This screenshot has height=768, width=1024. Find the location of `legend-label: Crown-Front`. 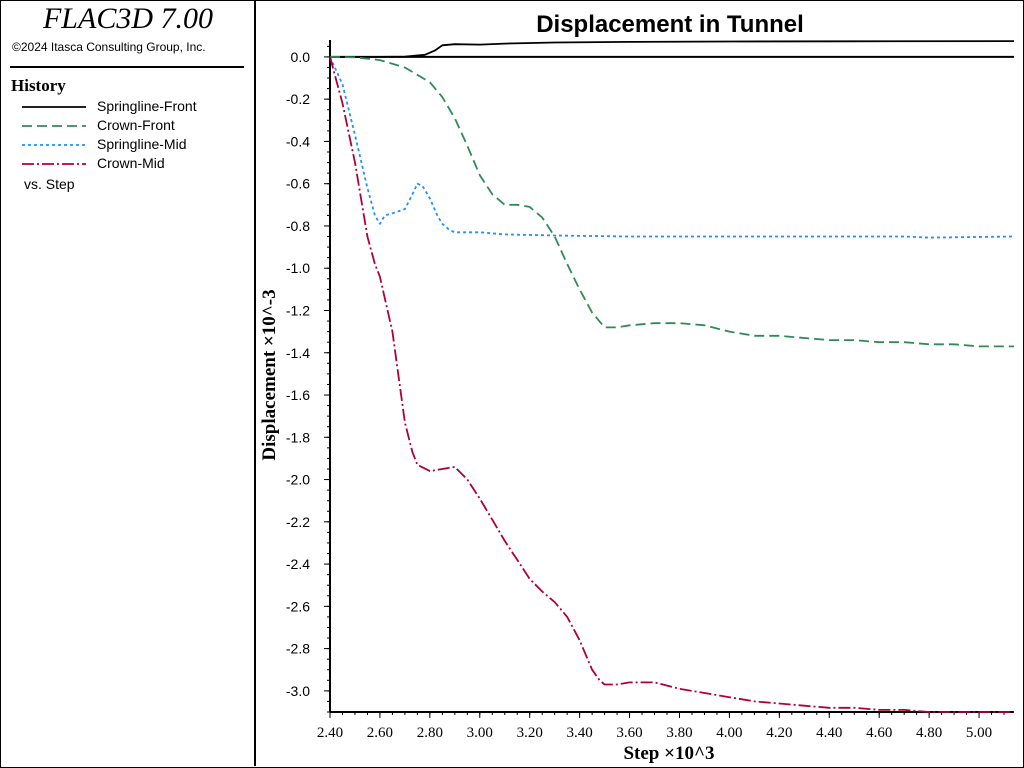

legend-label: Crown-Front is located at coordinates (136, 125).